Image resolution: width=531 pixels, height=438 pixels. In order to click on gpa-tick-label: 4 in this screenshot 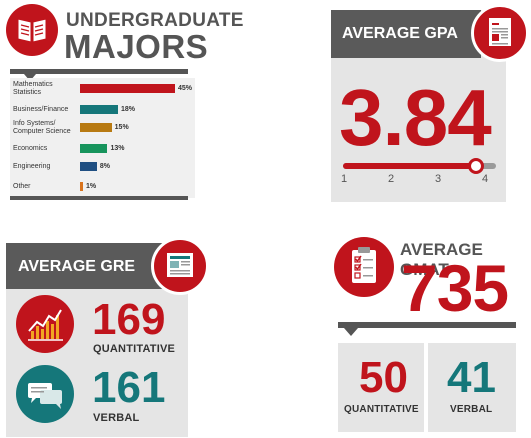, I will do `click(485, 179)`.